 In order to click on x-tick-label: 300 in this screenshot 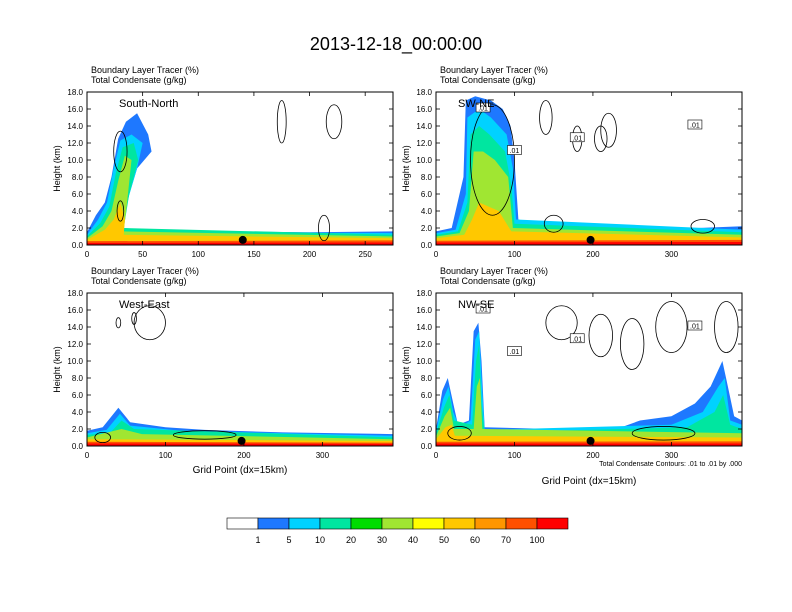, I will do `click(672, 455)`.